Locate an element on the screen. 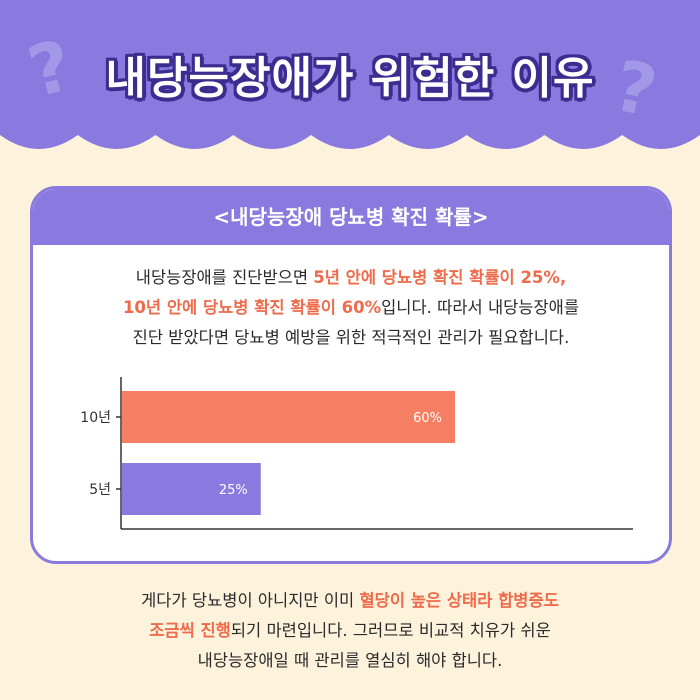  footer-highlight-text: 혈당이 높은 상태라 합병증도 is located at coordinates (459, 600).